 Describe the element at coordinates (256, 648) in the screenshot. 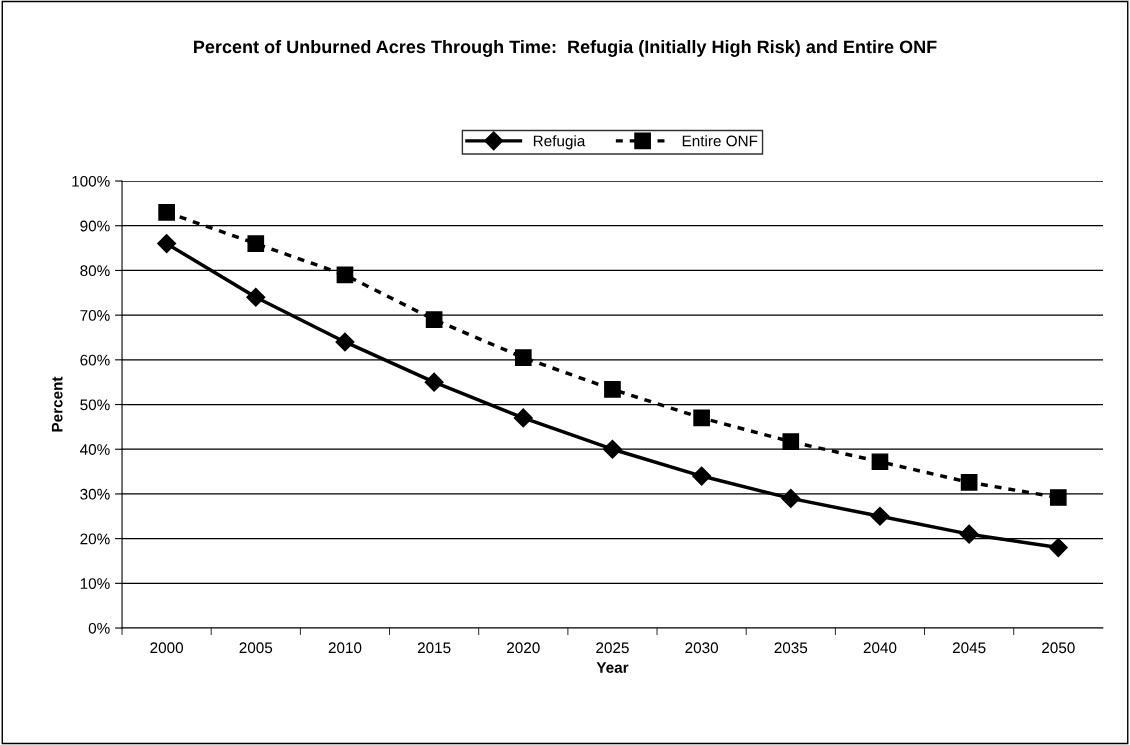

I see `x-tick-label: 2005` at that location.